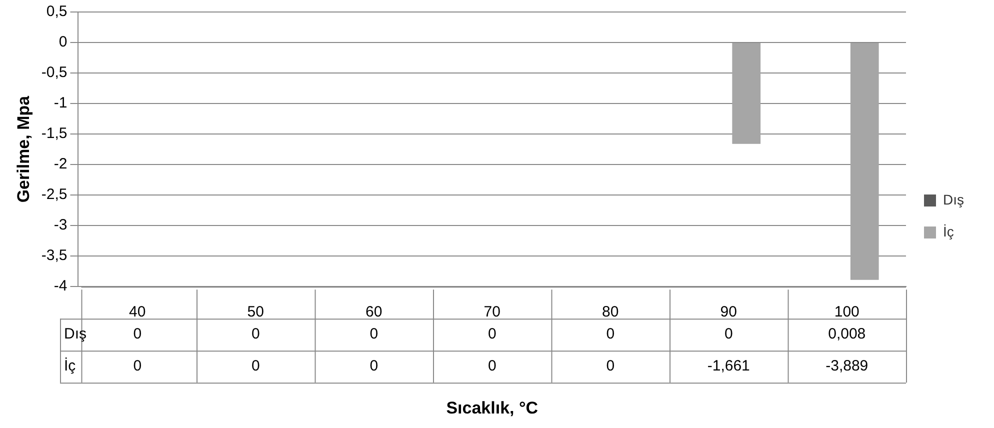  Describe the element at coordinates (61, 286) in the screenshot. I see `y-tick-label: -4` at that location.